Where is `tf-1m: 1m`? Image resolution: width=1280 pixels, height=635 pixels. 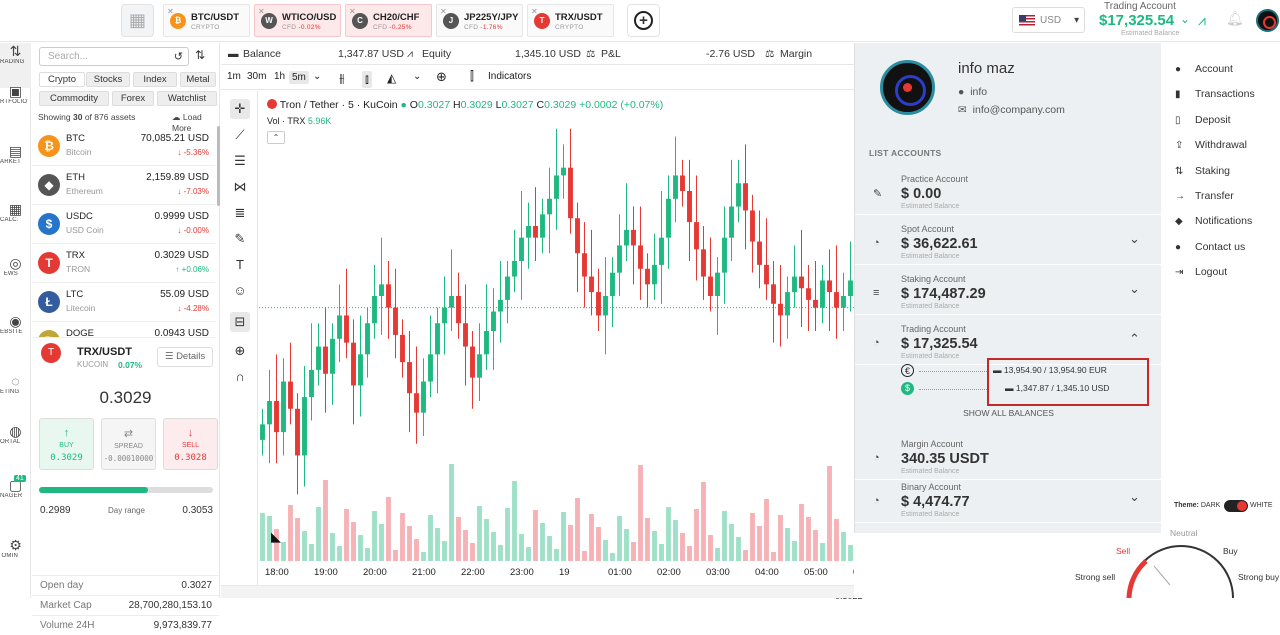 tf-1m: 1m is located at coordinates (234, 76).